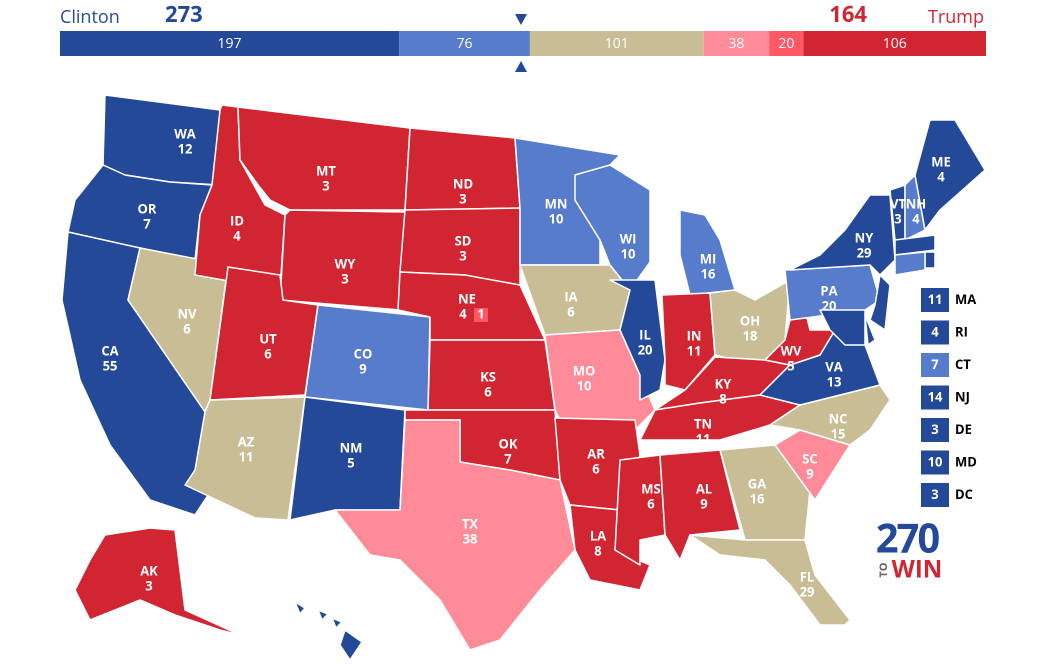  I want to click on state-abbr: AR, so click(596, 453).